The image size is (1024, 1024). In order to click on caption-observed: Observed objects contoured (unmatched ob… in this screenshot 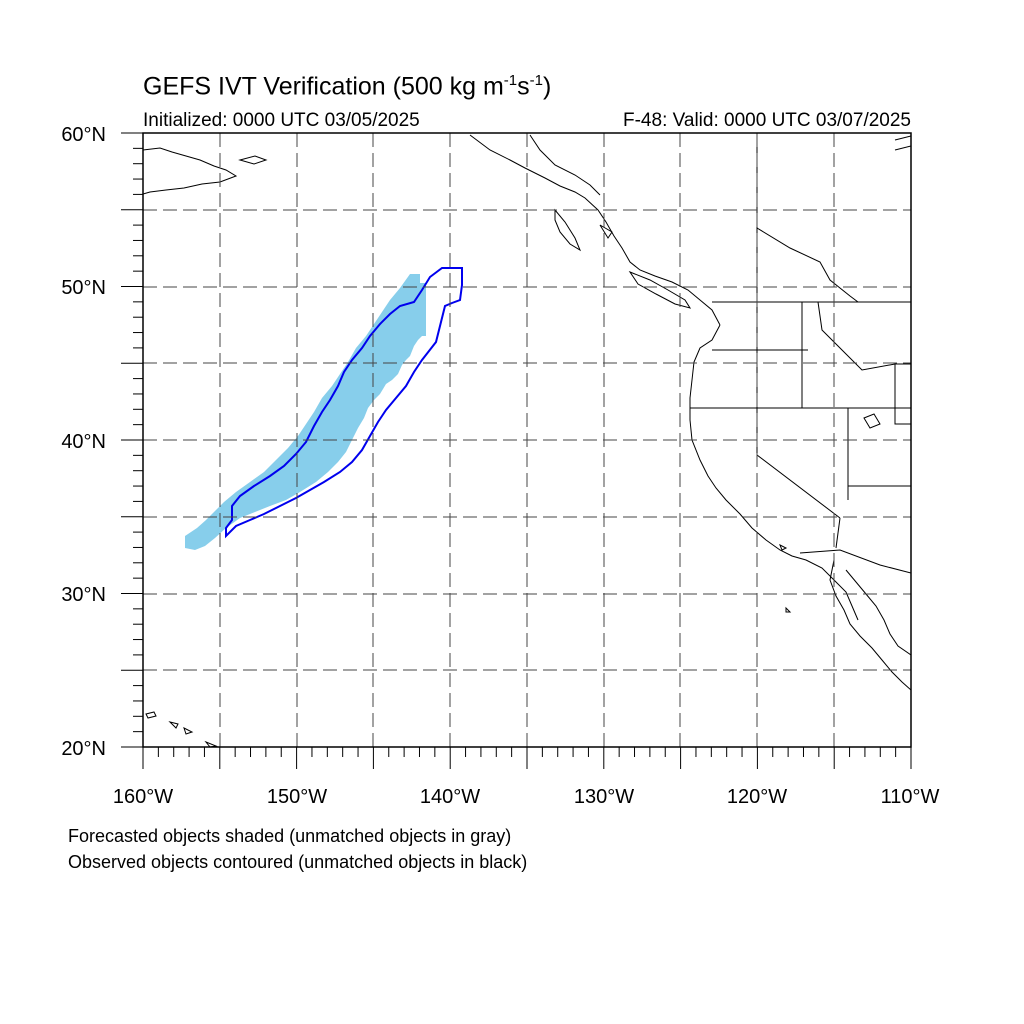, I will do `click(298, 862)`.